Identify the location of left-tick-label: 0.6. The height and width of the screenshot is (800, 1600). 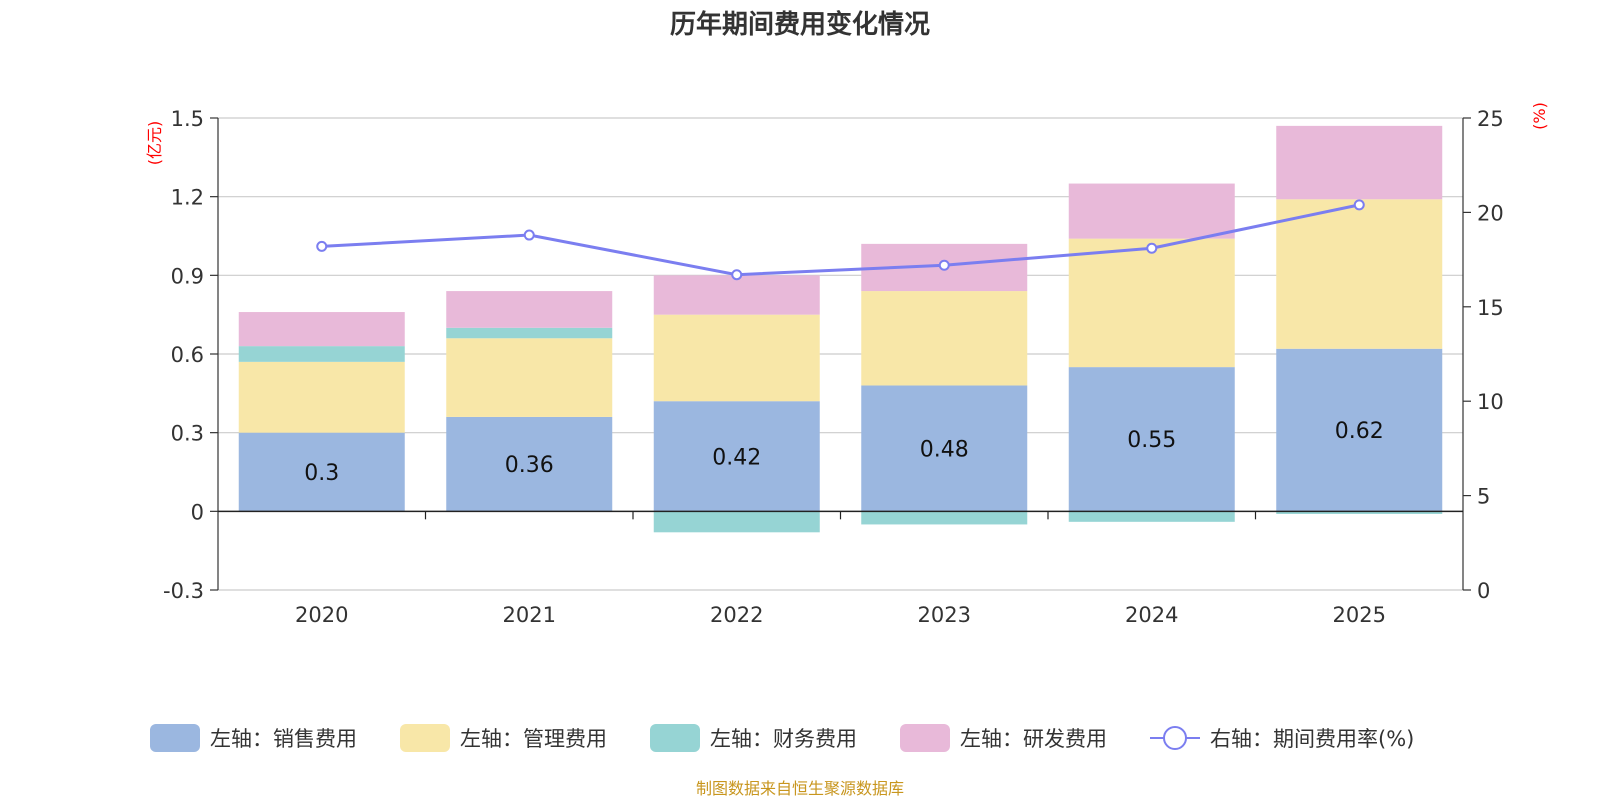
(187, 355).